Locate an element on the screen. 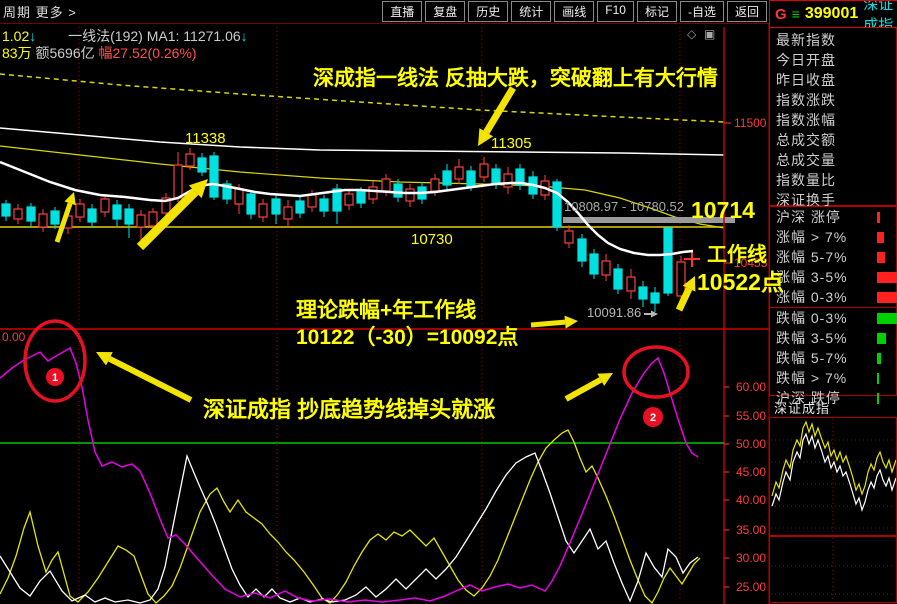 This screenshot has width=897, height=604. sidebar-row: 今日开盘 is located at coordinates (833, 60).